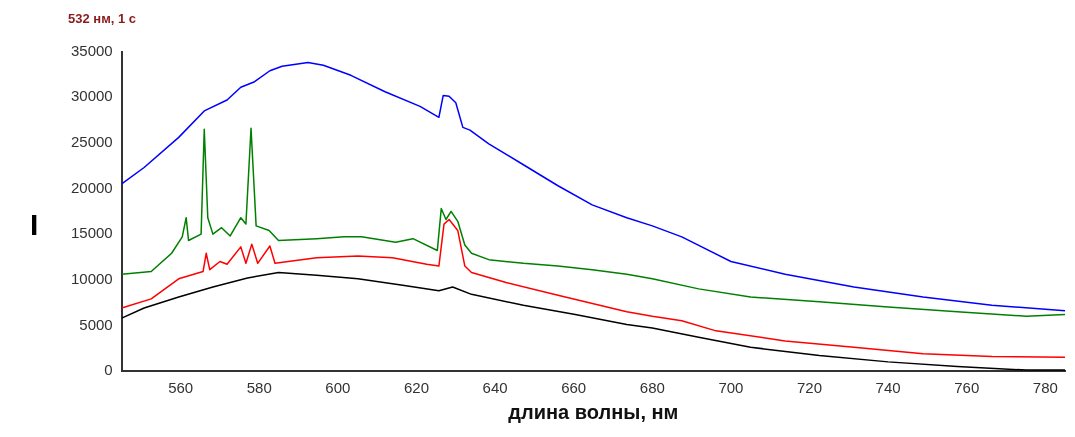 The image size is (1075, 437). I want to click on x-tick-label: 620, so click(416, 388).